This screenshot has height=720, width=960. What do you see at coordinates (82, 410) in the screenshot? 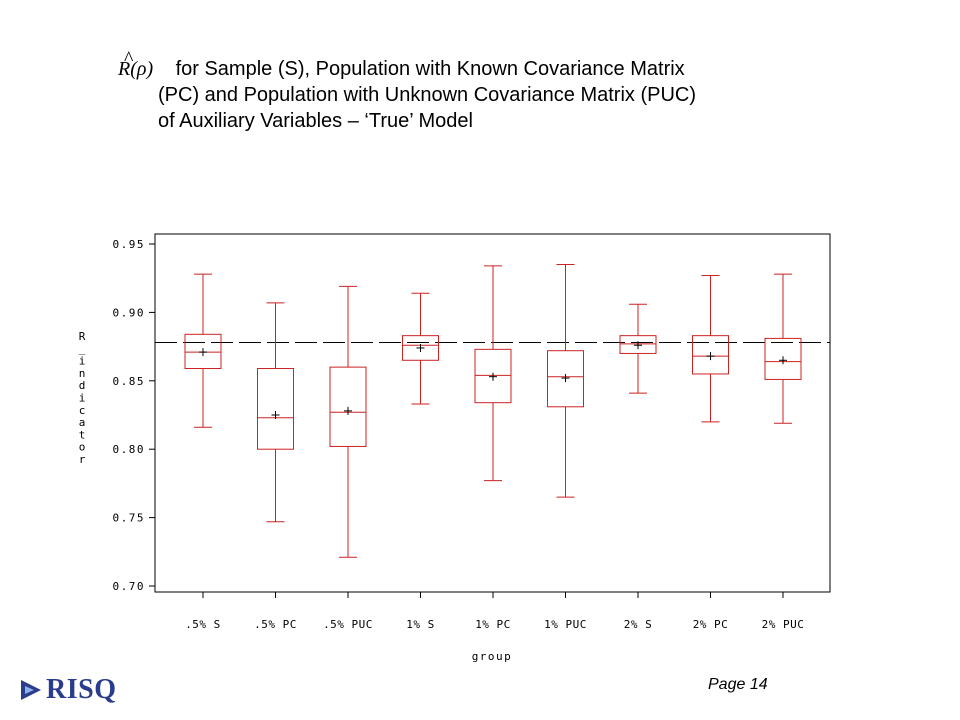
I see `y-axis-label-char: c` at bounding box center [82, 410].